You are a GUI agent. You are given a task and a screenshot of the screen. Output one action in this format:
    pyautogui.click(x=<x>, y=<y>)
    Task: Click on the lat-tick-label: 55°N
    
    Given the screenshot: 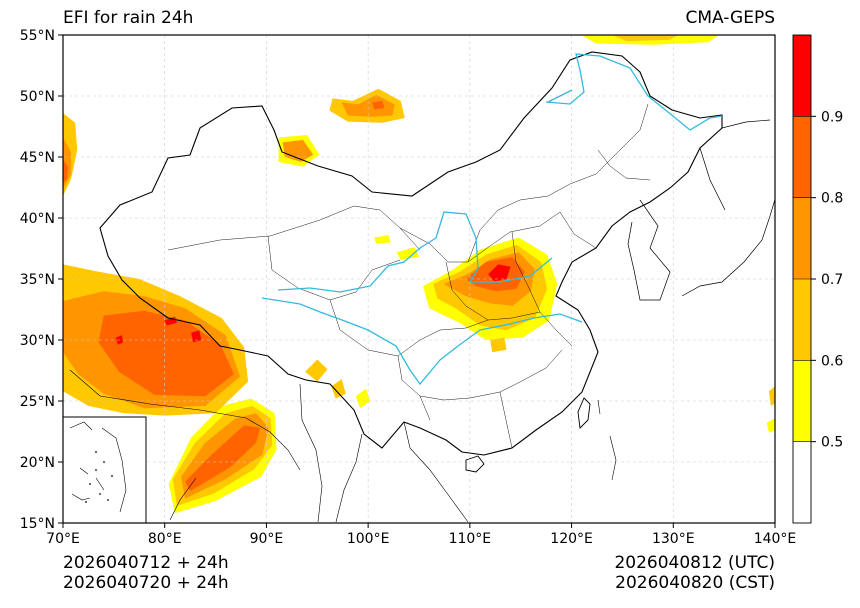 What is the action you would take?
    pyautogui.click(x=37, y=36)
    